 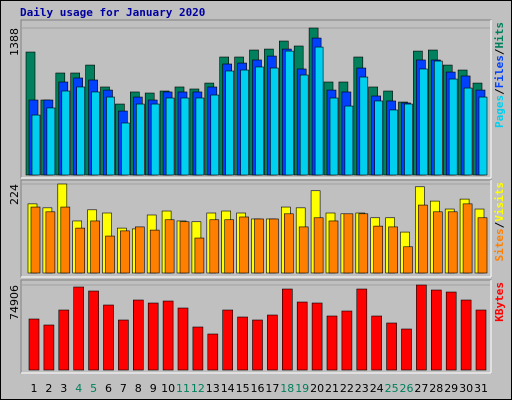 What do you see at coordinates (317, 388) in the screenshot?
I see `x-tick-label: 20` at bounding box center [317, 388].